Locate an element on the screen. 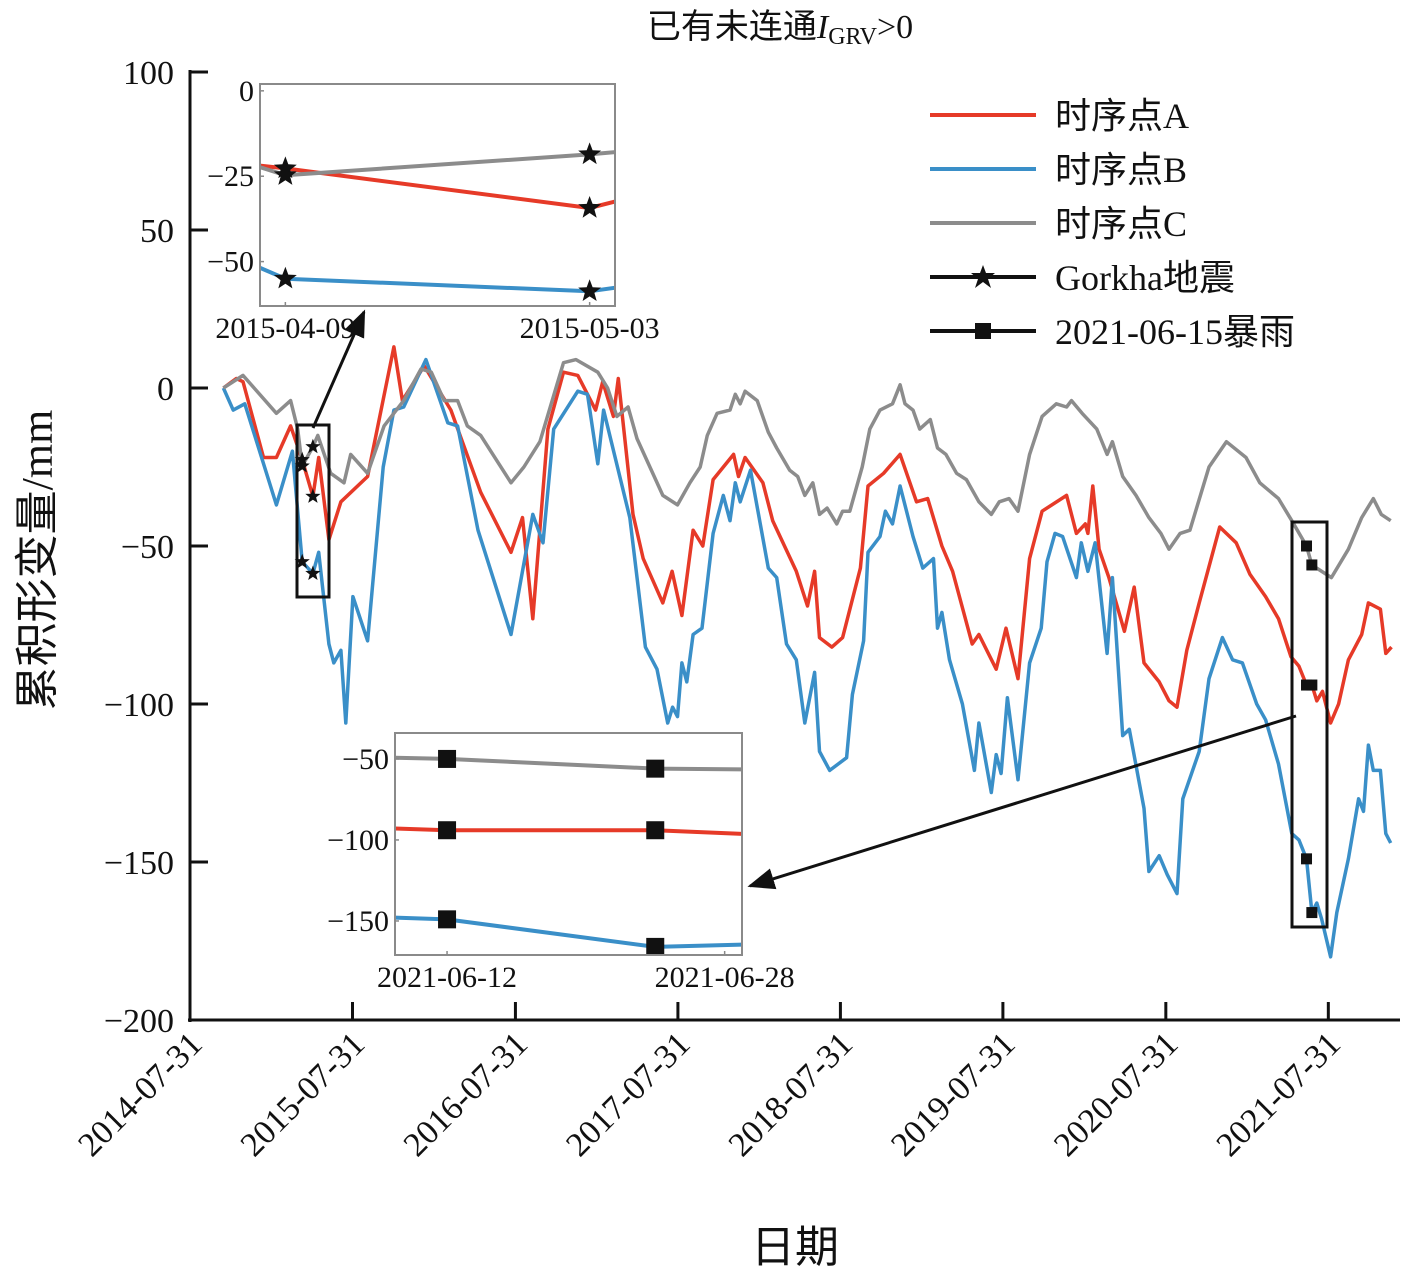  chart-title: 已有未连通IGRV>0 is located at coordinates (780, 29).